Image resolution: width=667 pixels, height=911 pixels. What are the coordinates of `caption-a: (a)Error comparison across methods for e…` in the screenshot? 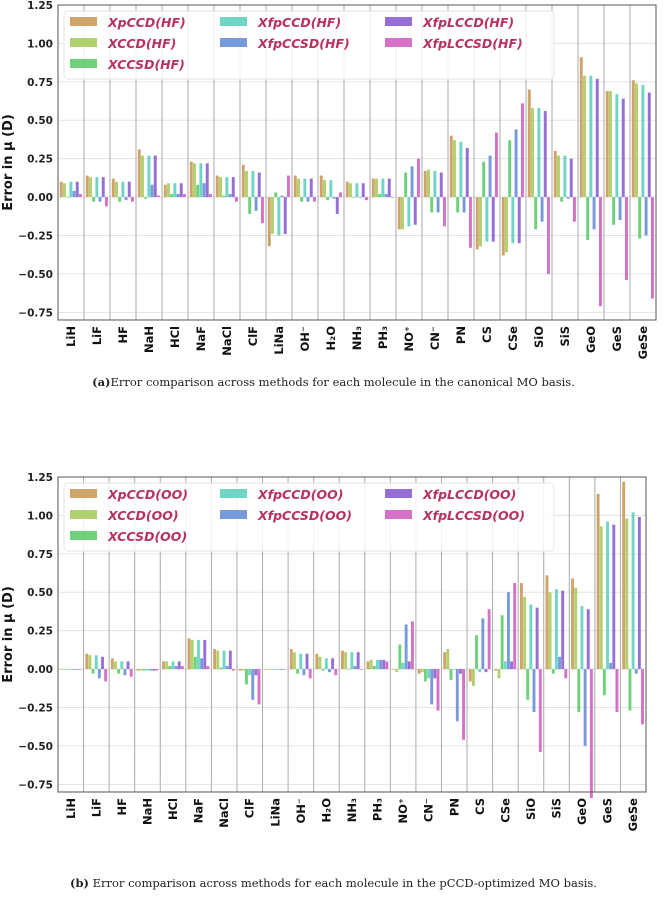 It's located at (333, 382).